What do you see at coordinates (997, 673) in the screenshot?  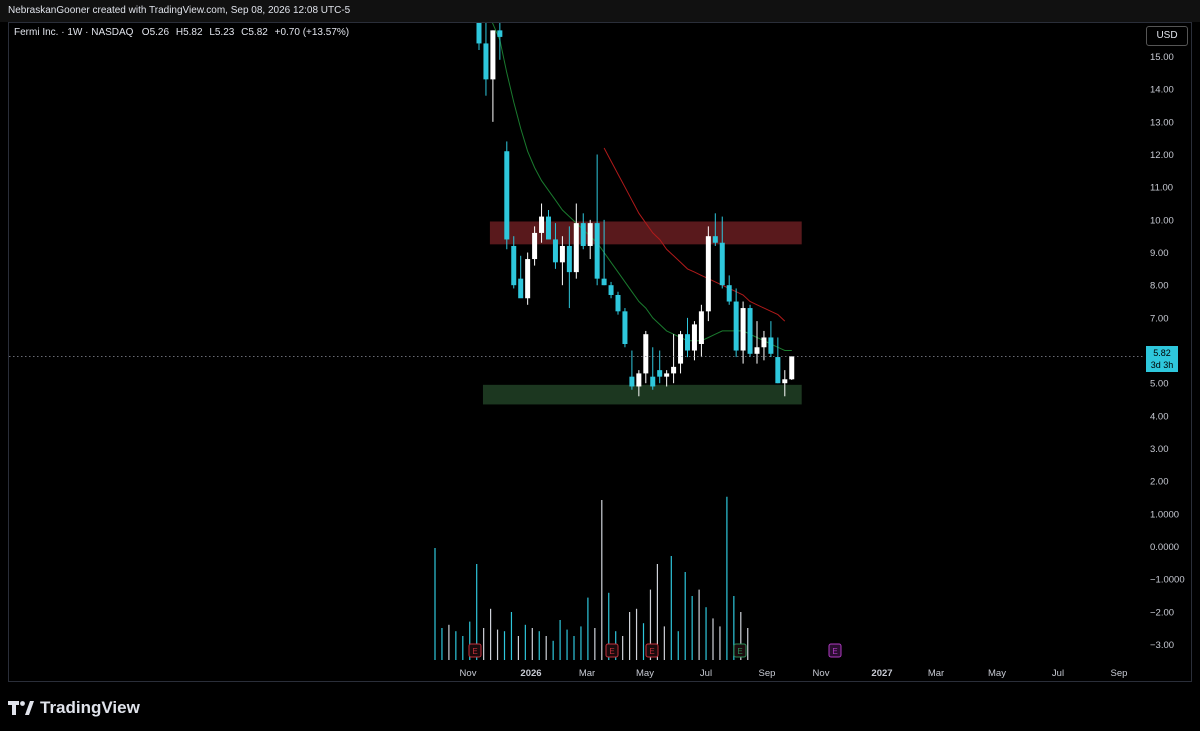 I see `time-axis-tick-label: May` at bounding box center [997, 673].